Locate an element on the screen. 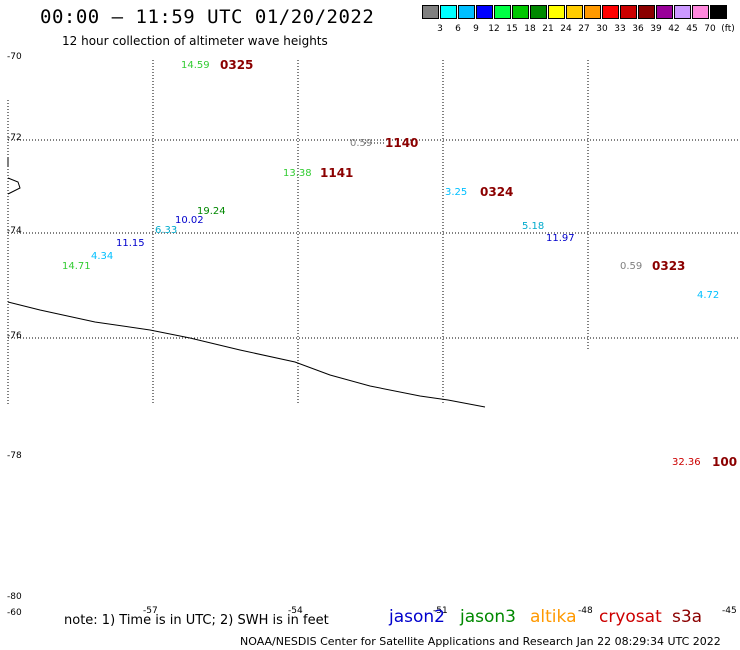 This screenshot has height=650, width=740. legend-label: 6 is located at coordinates (458, 29).